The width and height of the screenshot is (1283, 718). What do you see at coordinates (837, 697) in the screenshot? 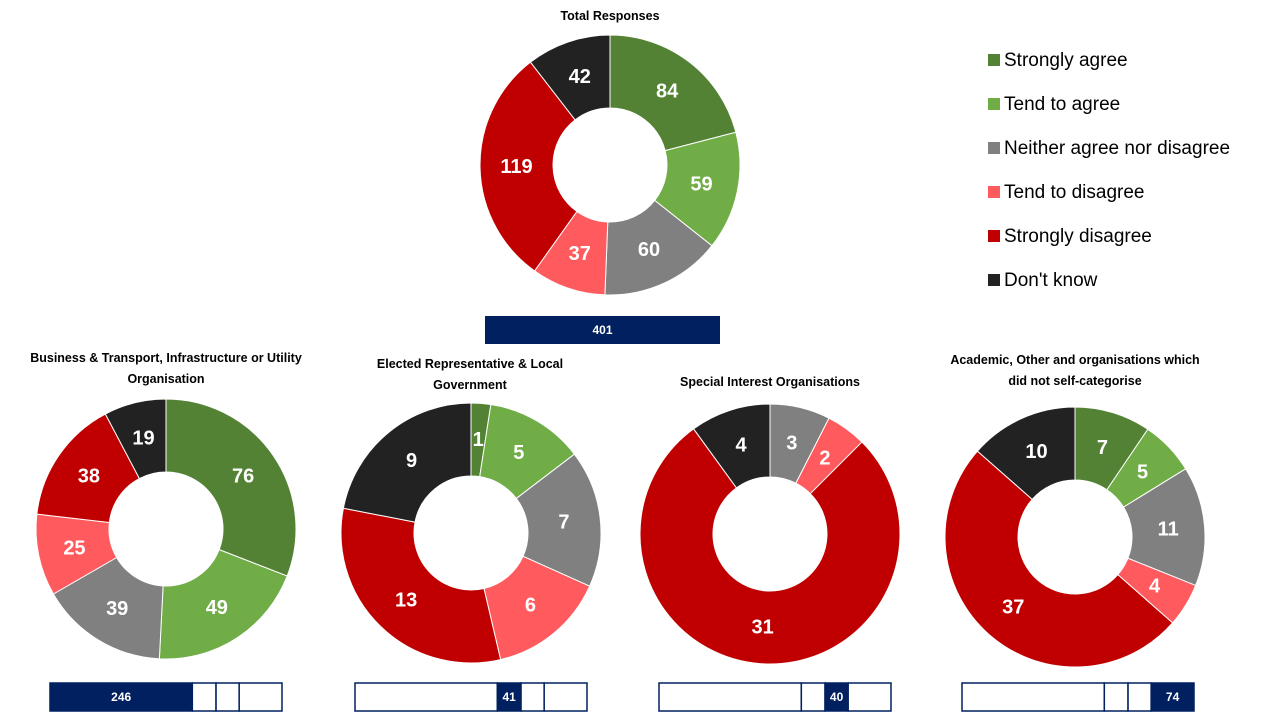
I see `total-label: 40` at bounding box center [837, 697].